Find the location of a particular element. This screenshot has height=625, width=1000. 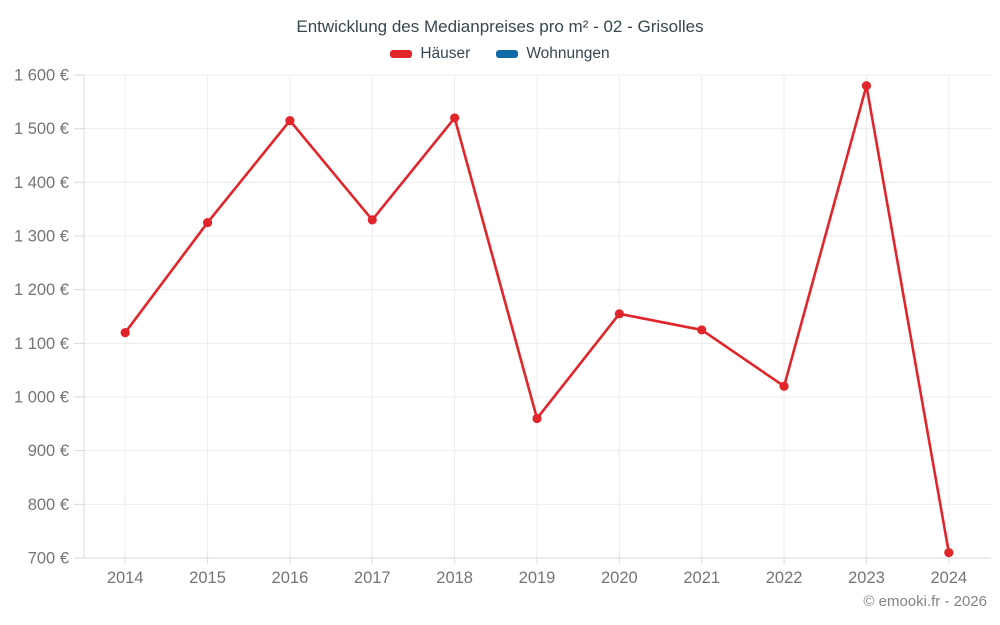

legend-label-haeuser: Häuser is located at coordinates (445, 53).